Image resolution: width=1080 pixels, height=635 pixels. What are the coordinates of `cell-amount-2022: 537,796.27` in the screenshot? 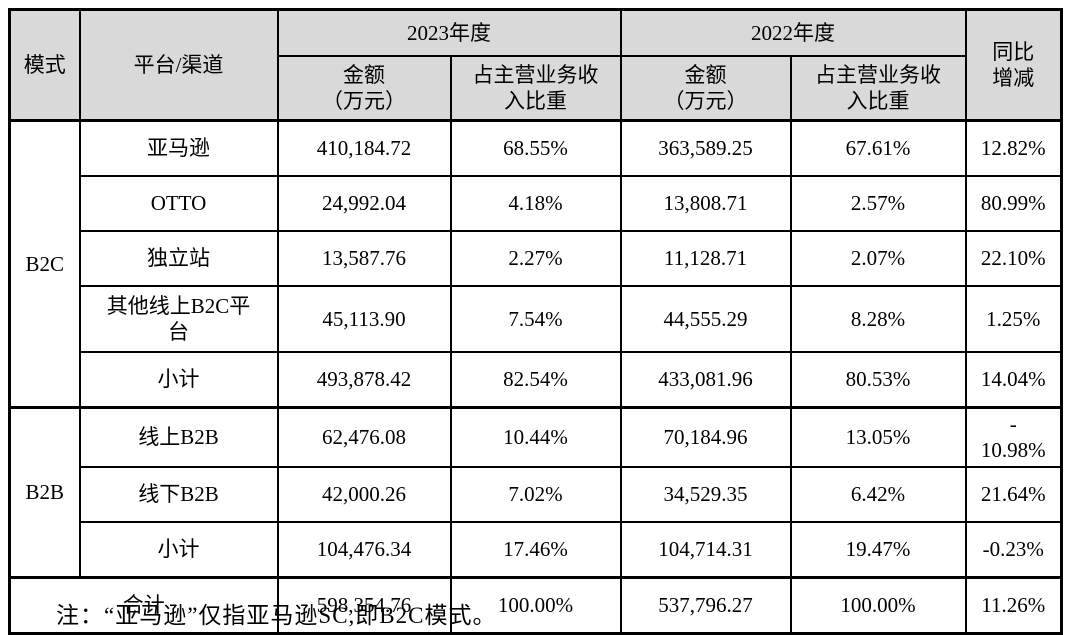 It's located at (705, 604).